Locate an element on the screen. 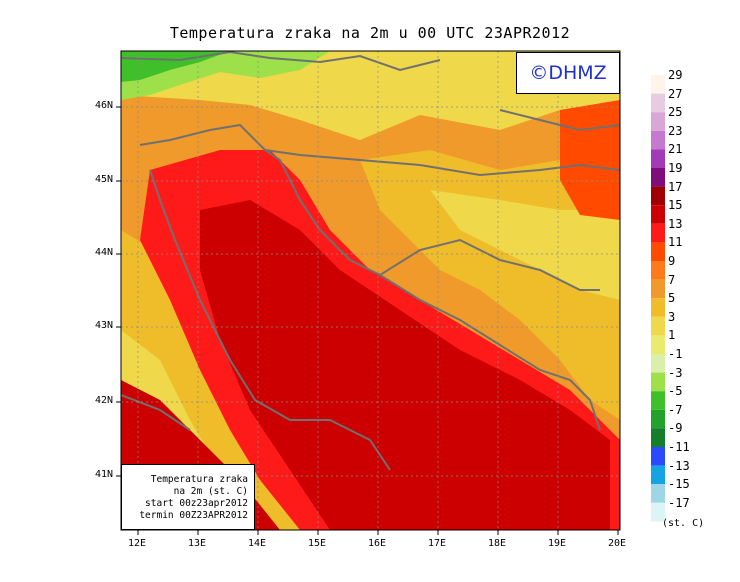 The width and height of the screenshot is (740, 582). colorbar-label: 23 is located at coordinates (675, 130).